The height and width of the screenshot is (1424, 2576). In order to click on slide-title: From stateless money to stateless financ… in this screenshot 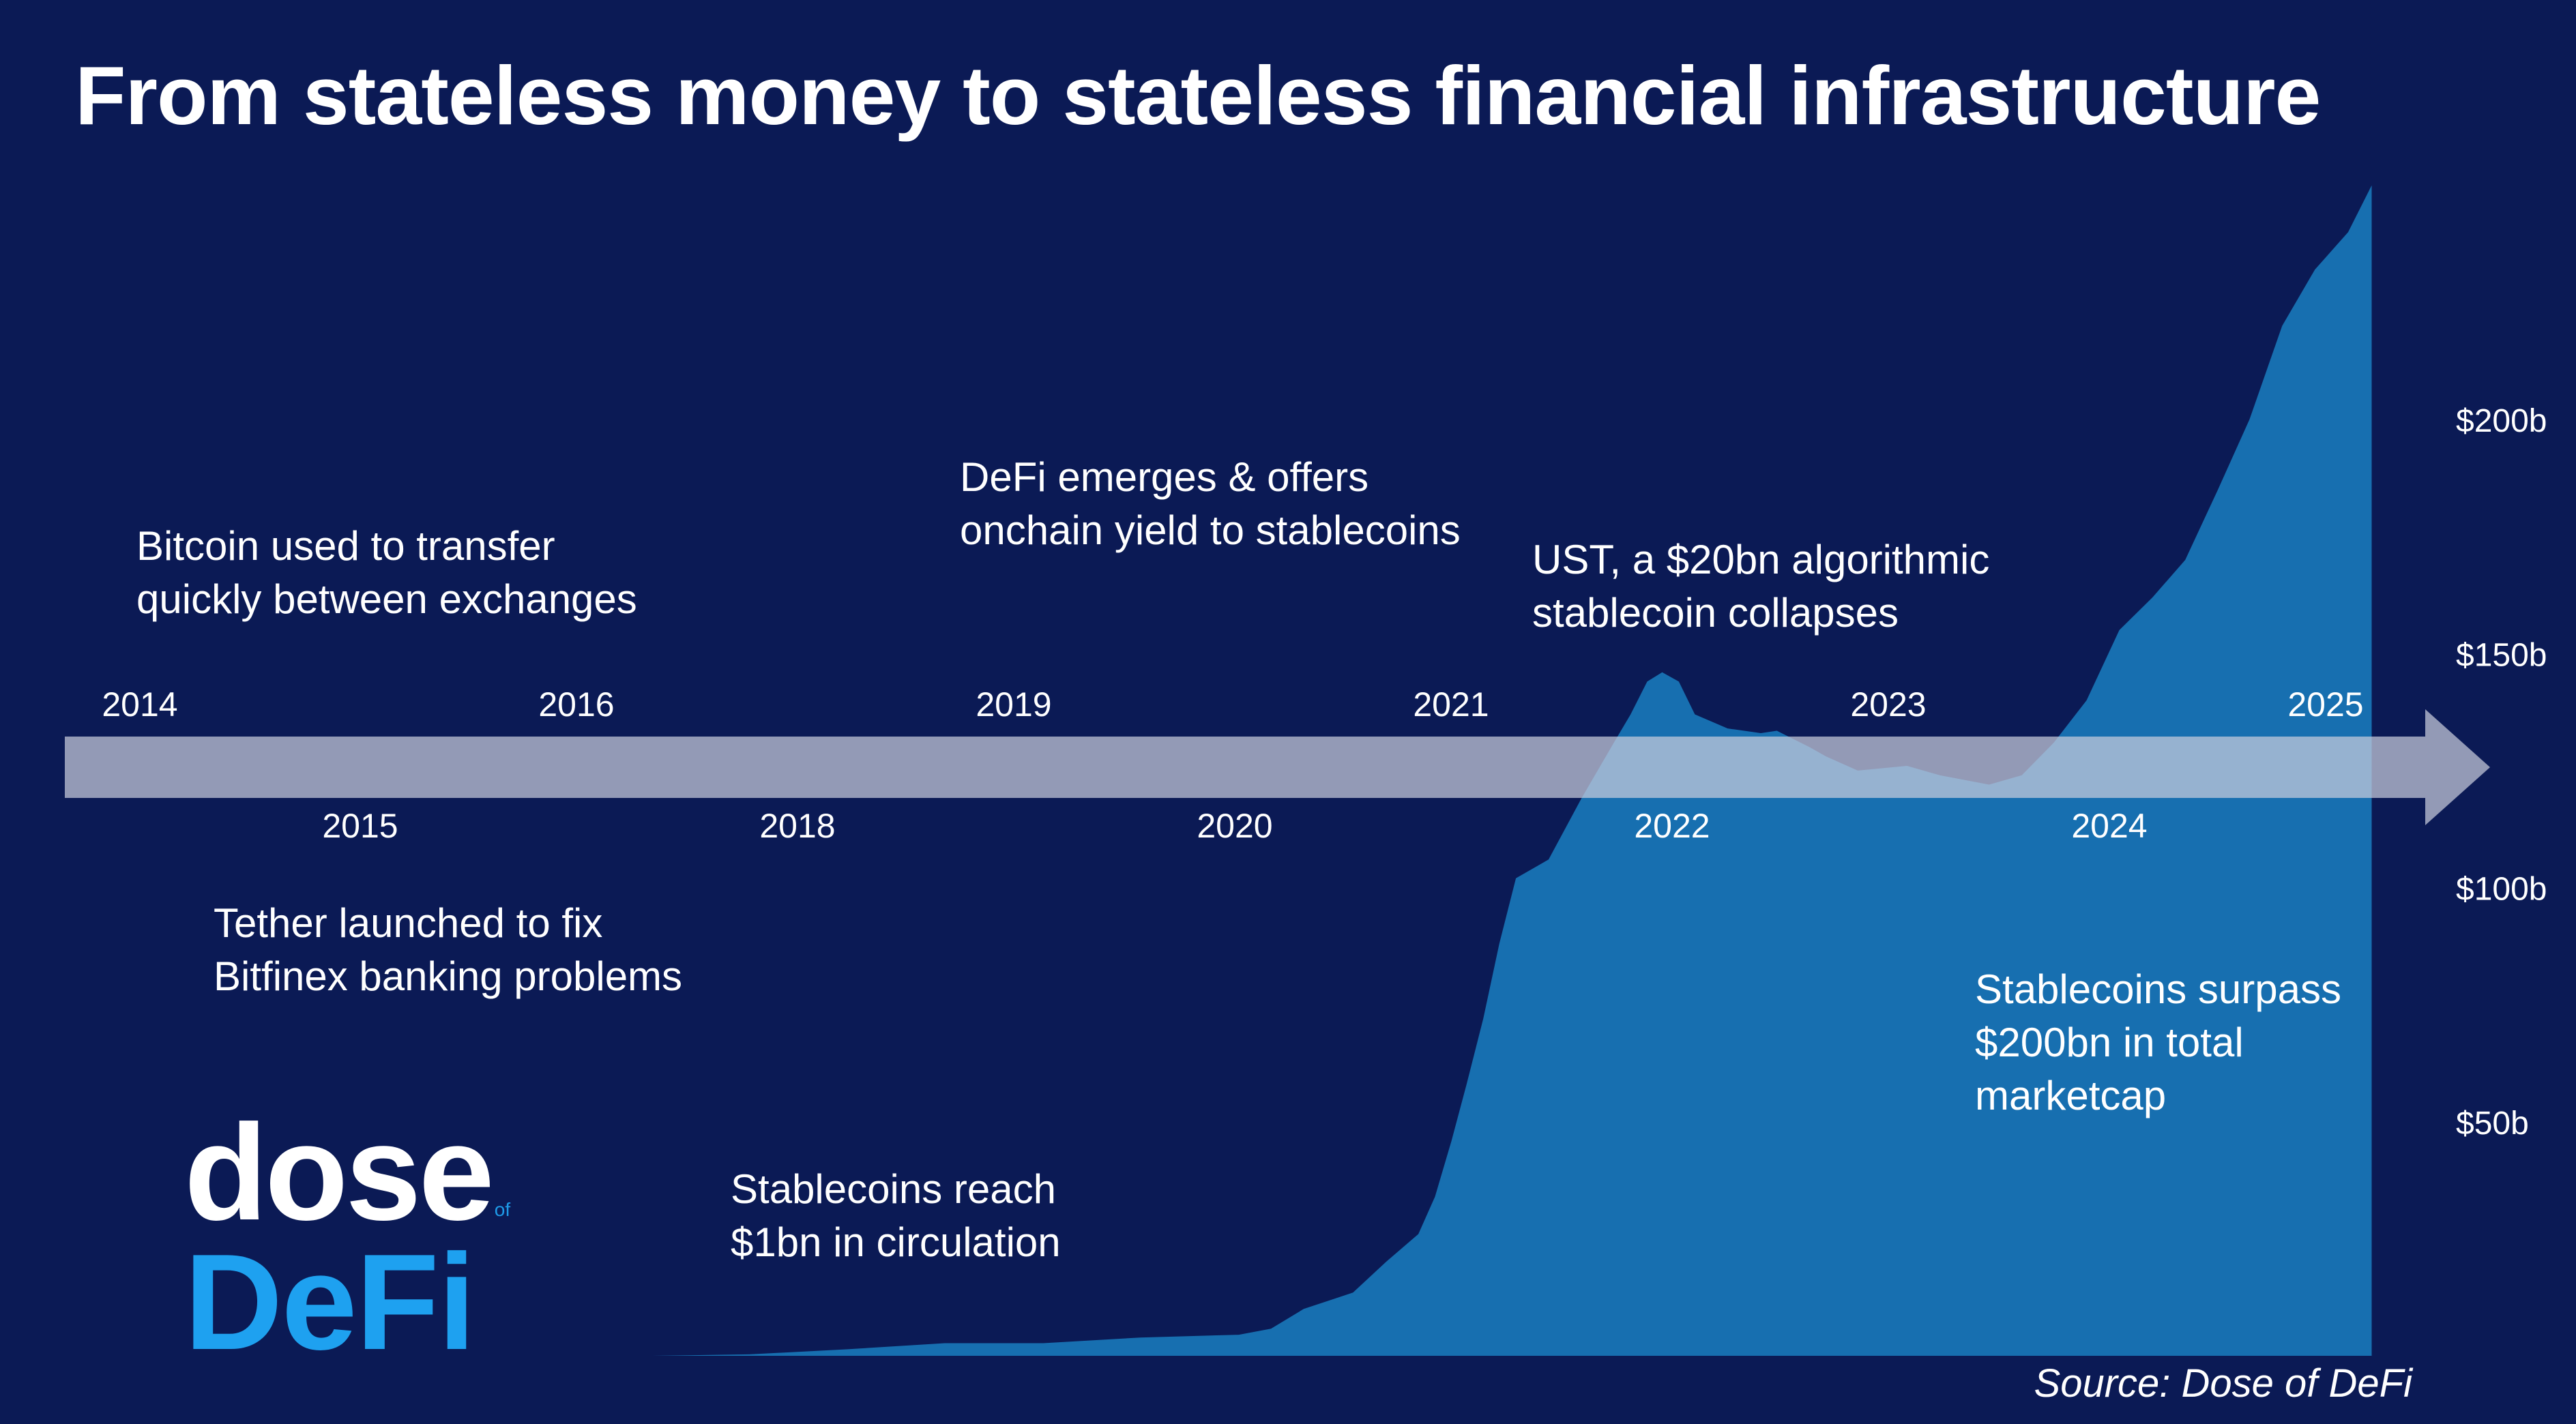, I will do `click(1198, 95)`.